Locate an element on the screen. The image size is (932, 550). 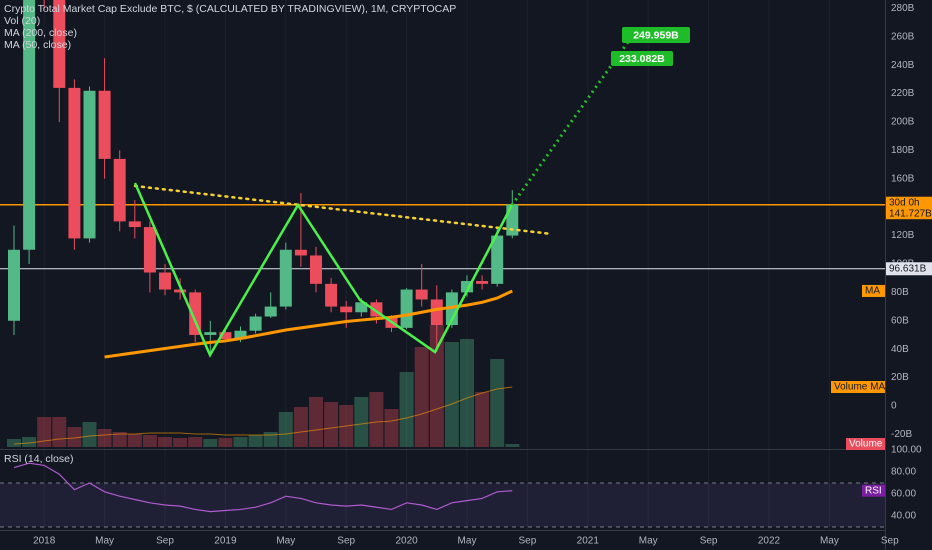
x-tick-label: 2022 is located at coordinates (769, 541).